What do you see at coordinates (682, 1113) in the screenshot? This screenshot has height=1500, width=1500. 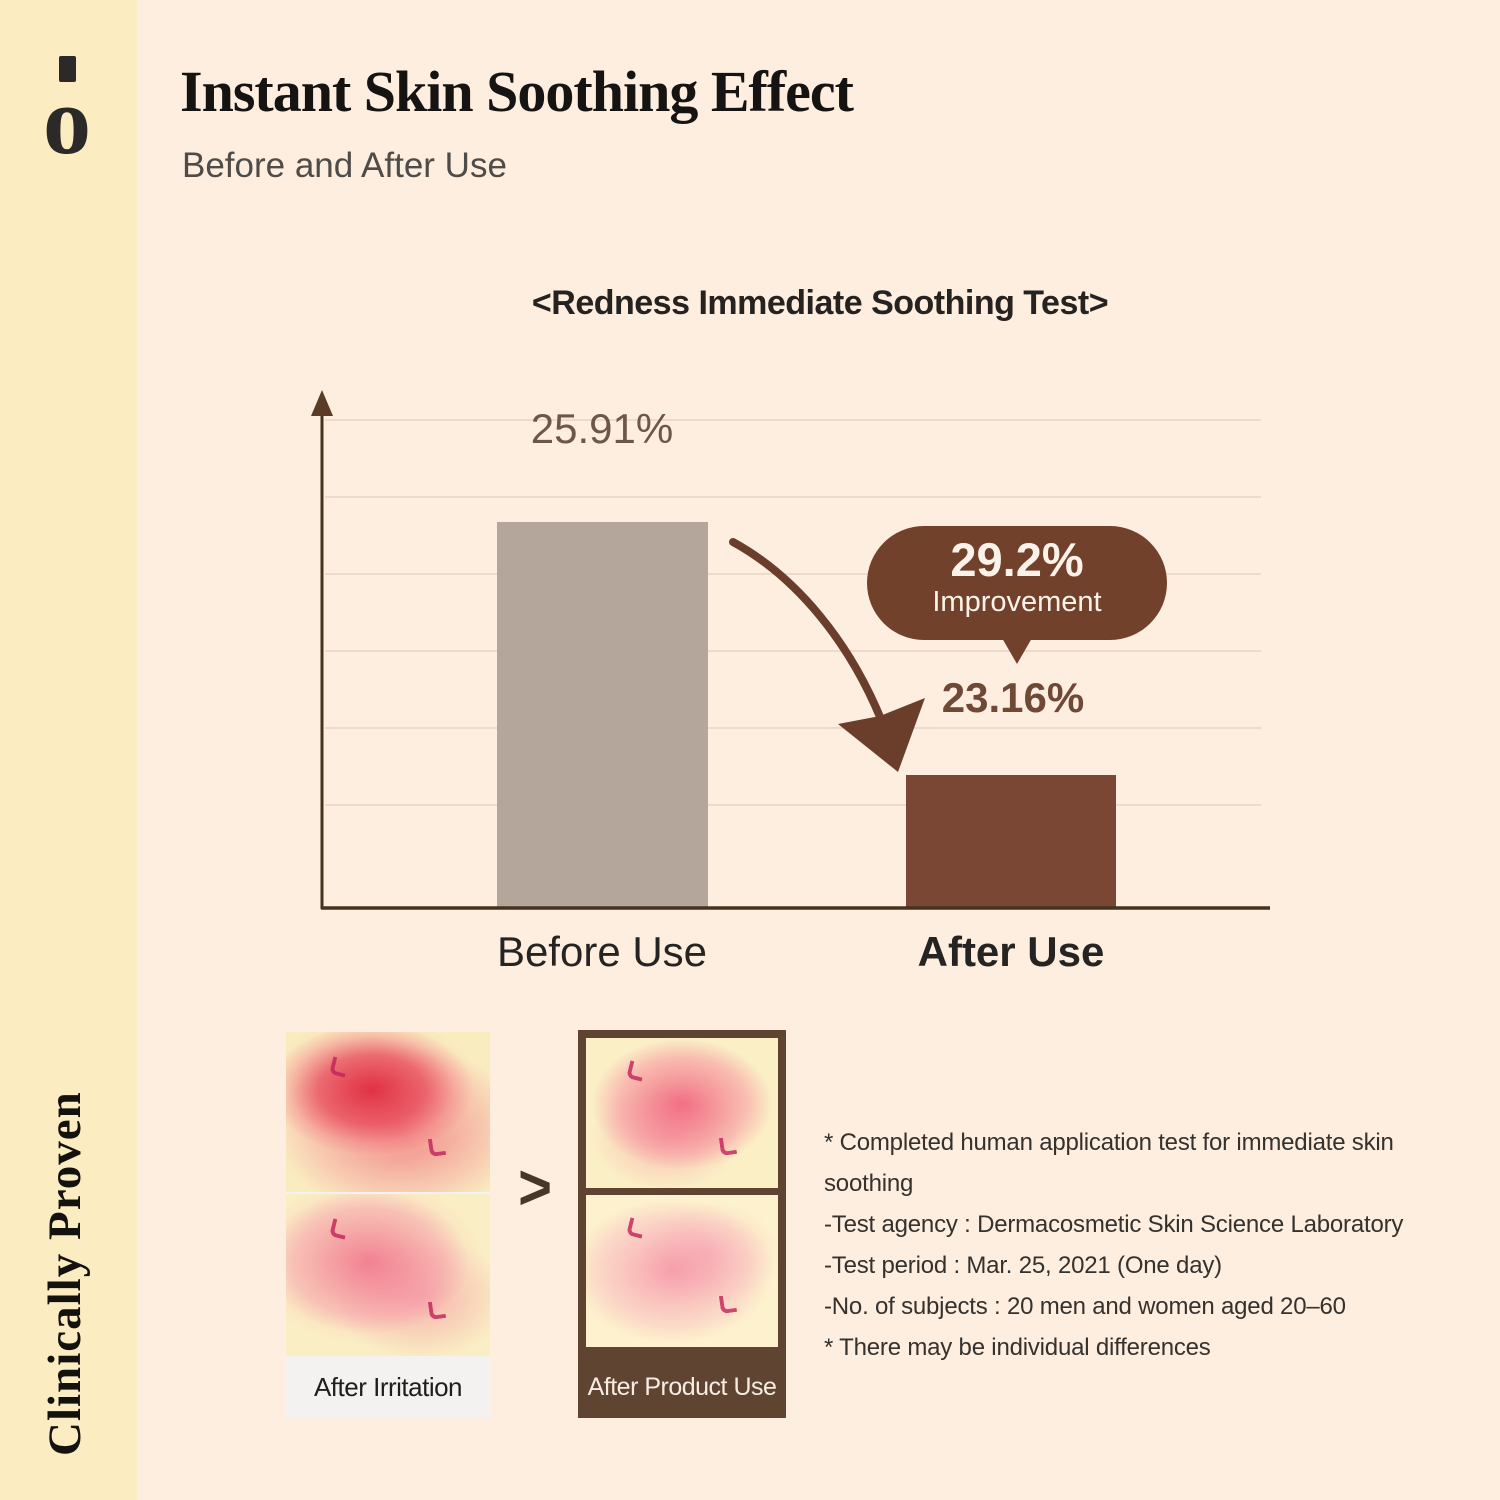 I see `skin-photo-product-top` at bounding box center [682, 1113].